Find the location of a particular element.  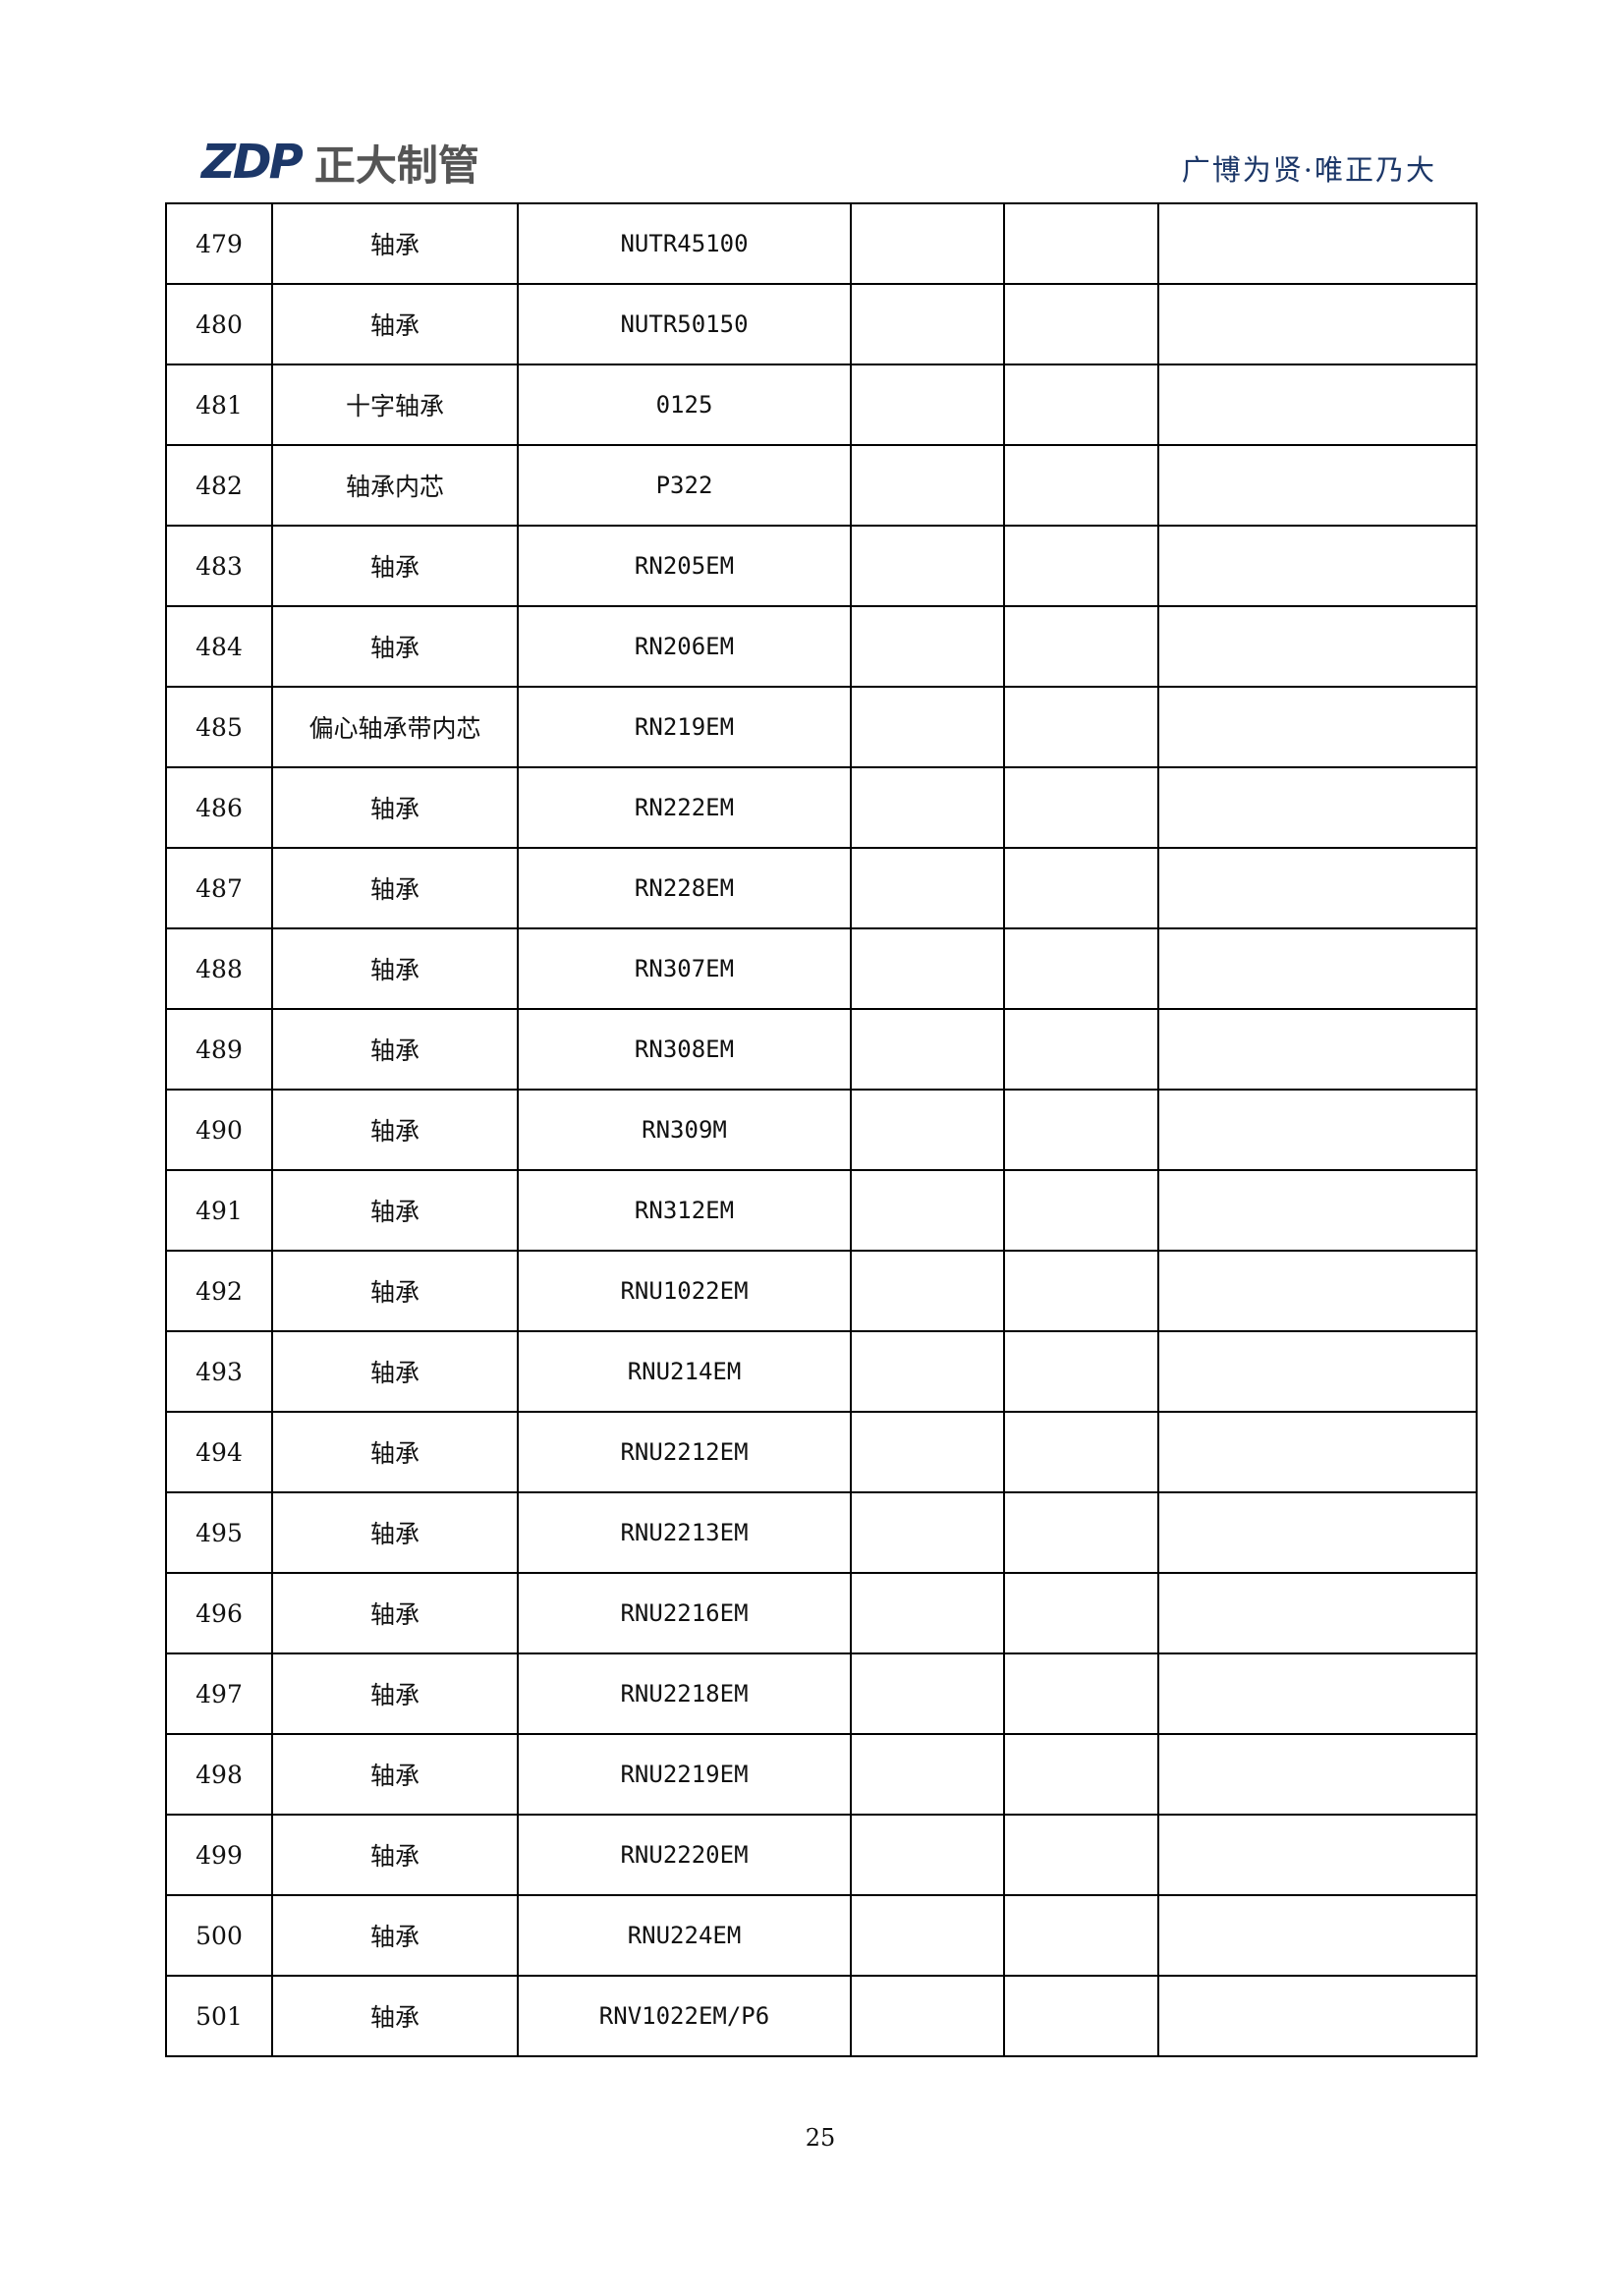

row-number: 488 is located at coordinates (219, 968).